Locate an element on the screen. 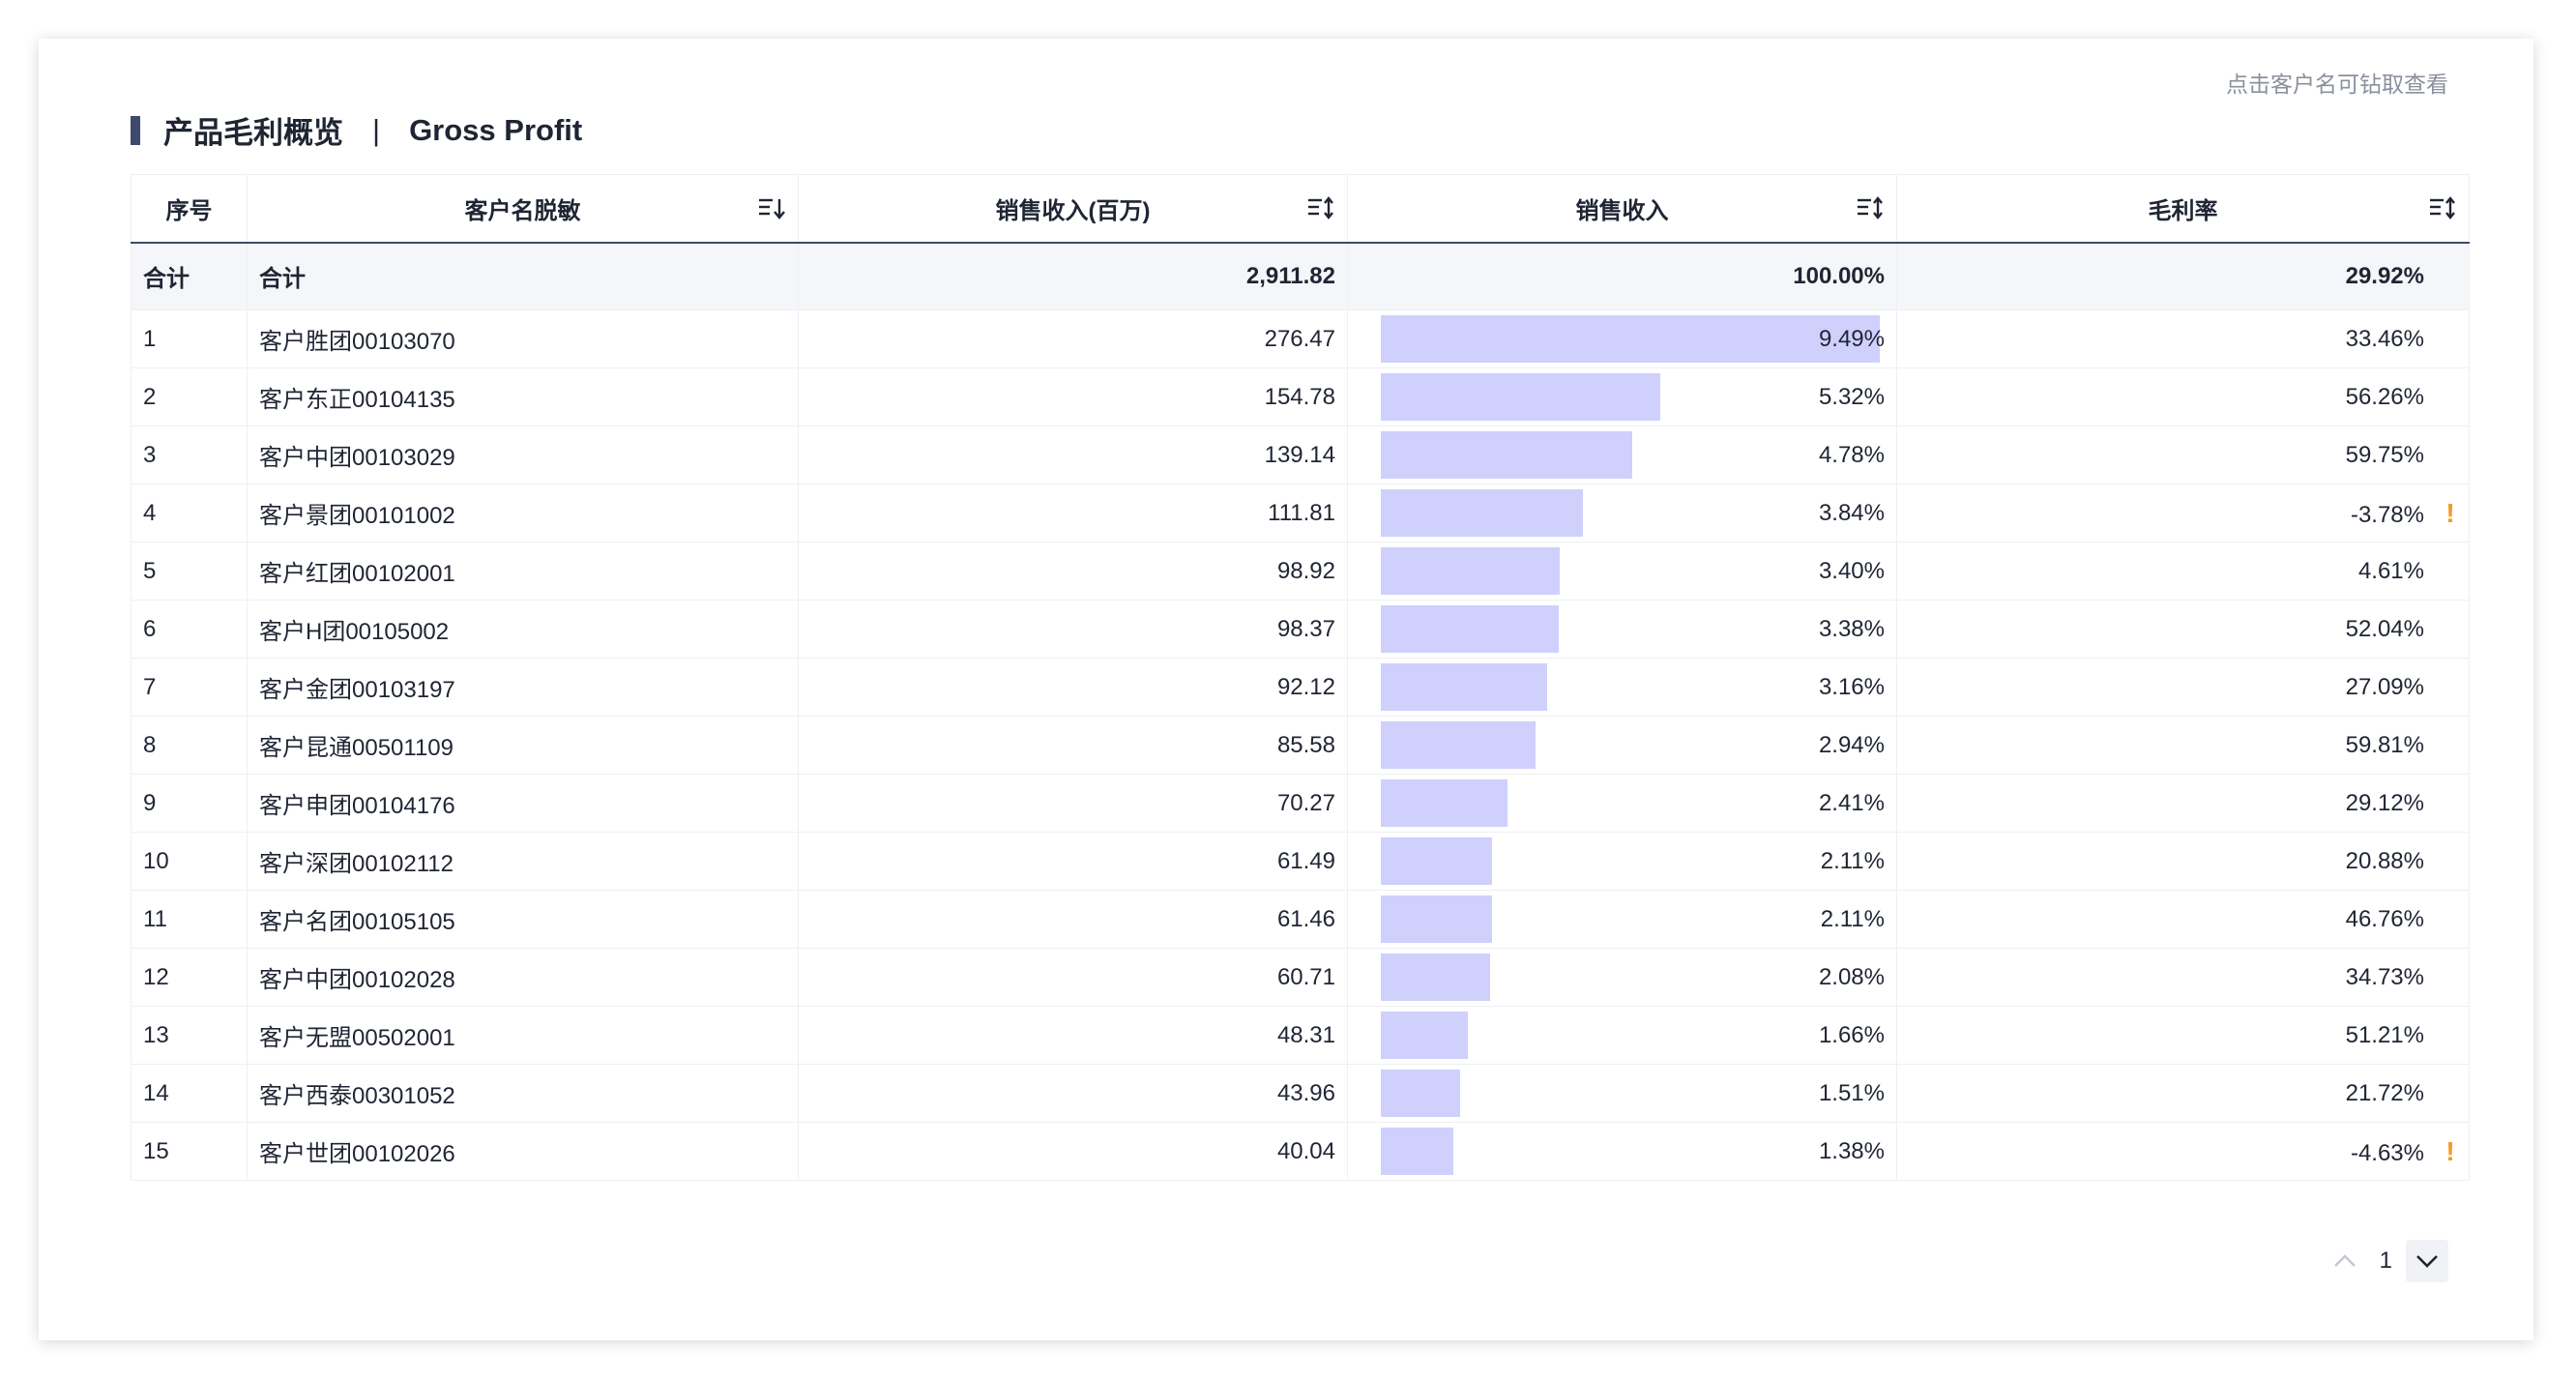 This screenshot has width=2576, height=1379. row-revenue-m: 60.71 is located at coordinates (1073, 978).